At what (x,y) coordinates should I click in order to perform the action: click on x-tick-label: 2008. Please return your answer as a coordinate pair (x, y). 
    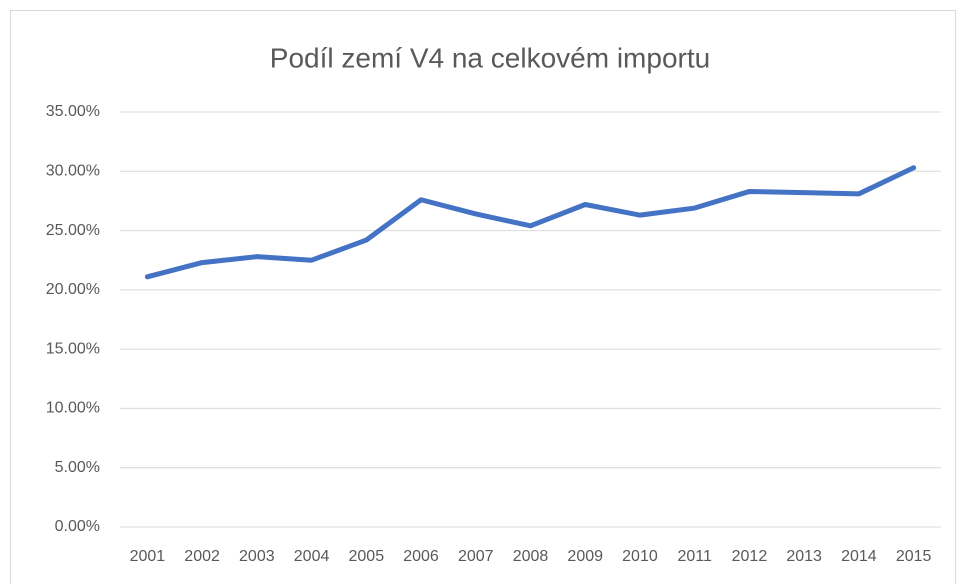
    Looking at the image, I should click on (531, 556).